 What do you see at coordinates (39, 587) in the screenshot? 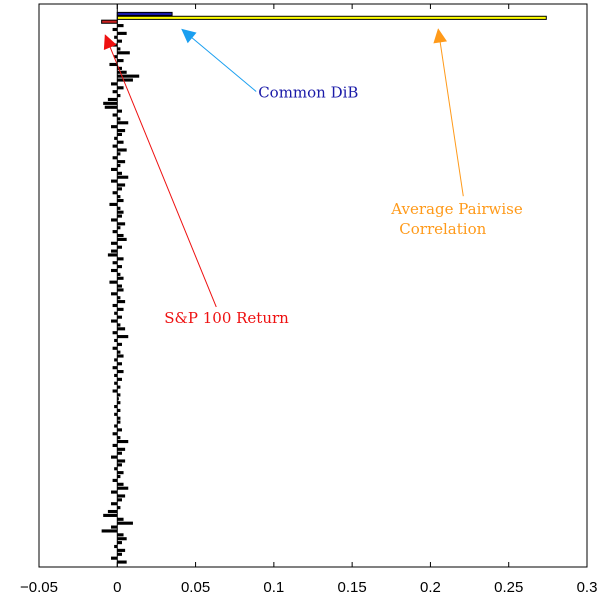
I see `x-tick-label: −0.05` at bounding box center [39, 587].